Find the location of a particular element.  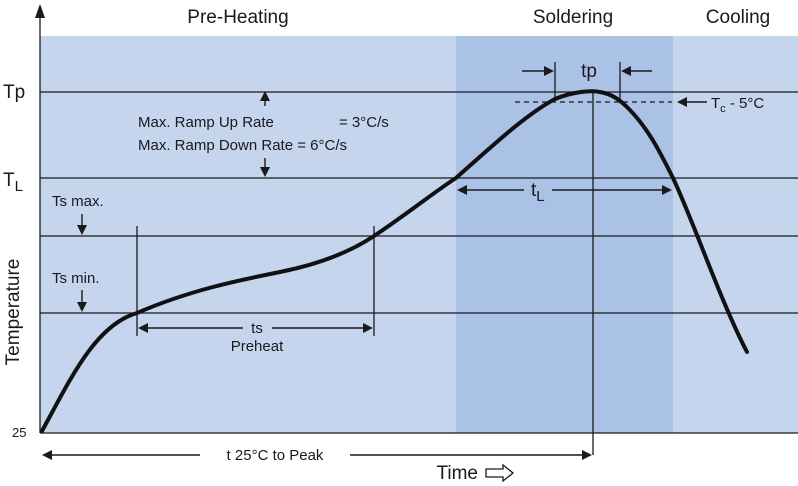

ts-min-label: Ts min. is located at coordinates (76, 278).